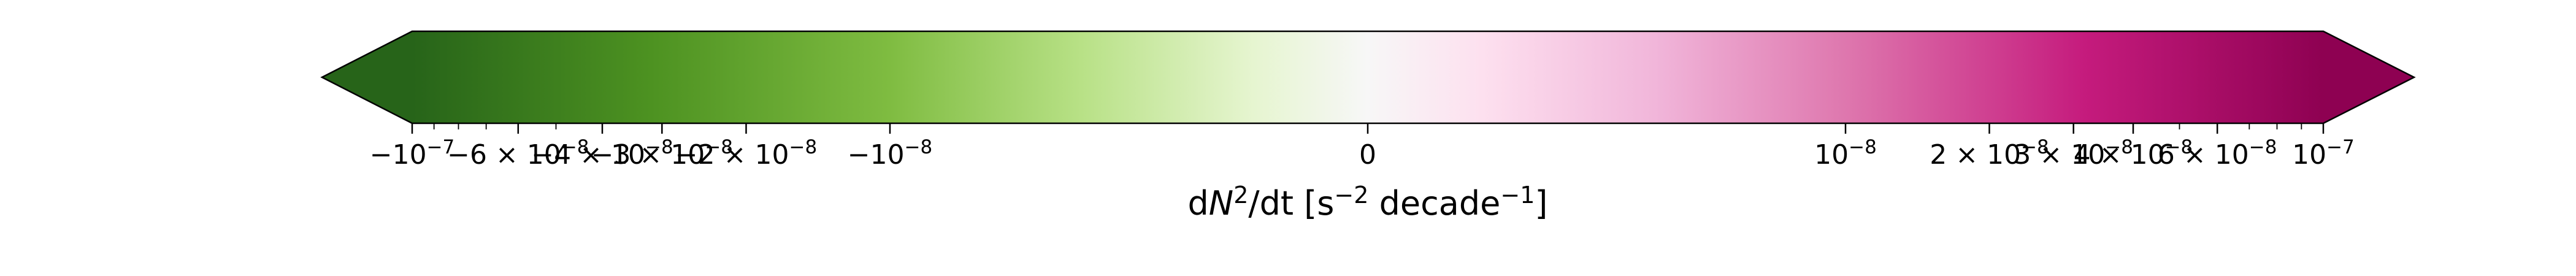  What do you see at coordinates (662, 153) in the screenshot?
I see `tick-label-3: −3 × 10−8` at bounding box center [662, 153].